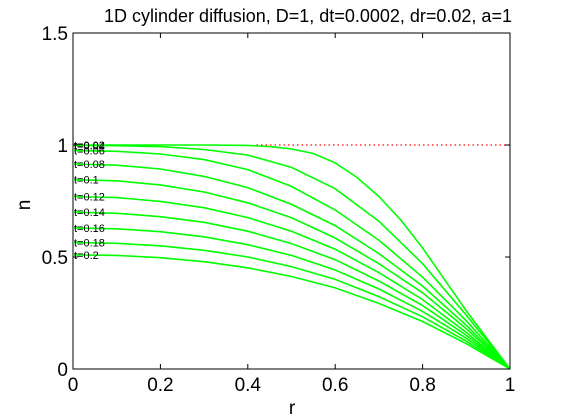 The height and width of the screenshot is (420, 561). I want to click on y-axis-label: n, so click(24, 205).